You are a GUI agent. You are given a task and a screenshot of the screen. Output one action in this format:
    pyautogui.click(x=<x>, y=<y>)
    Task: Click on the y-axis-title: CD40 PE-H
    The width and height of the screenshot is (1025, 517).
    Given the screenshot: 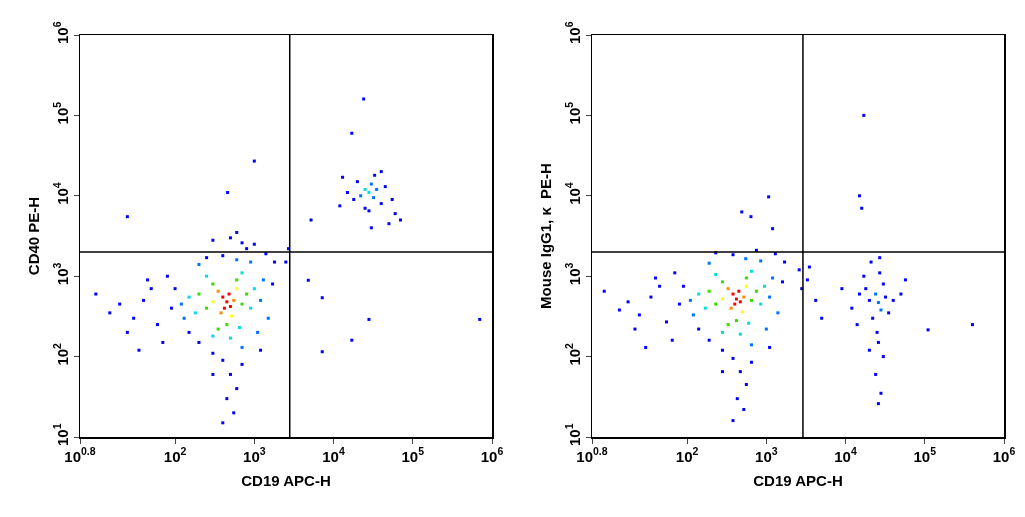 What is the action you would take?
    pyautogui.click(x=33, y=236)
    